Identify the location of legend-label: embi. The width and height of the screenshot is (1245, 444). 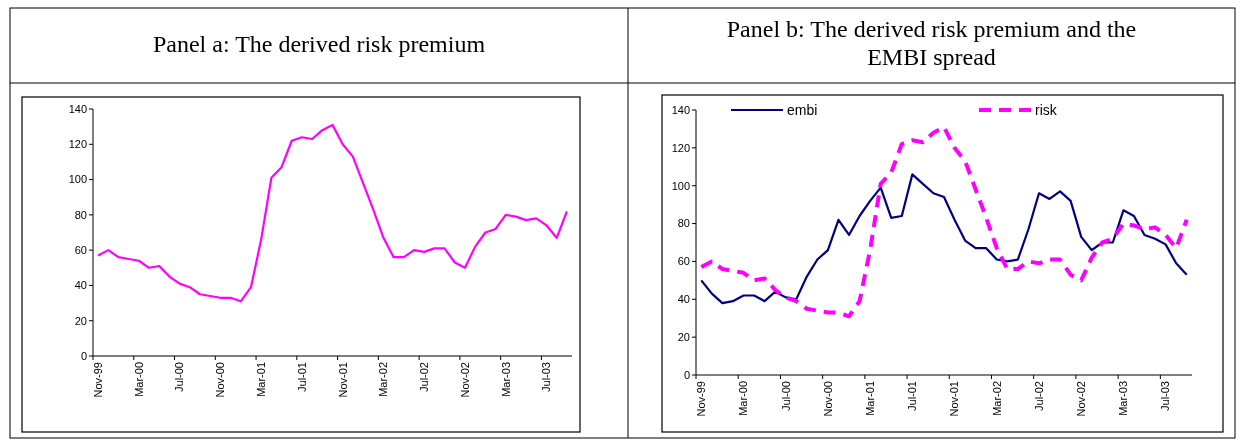
(802, 109).